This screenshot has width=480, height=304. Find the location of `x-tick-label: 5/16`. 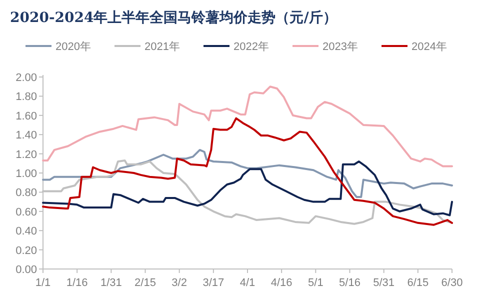

x-tick-label: 5/16 is located at coordinates (349, 283).